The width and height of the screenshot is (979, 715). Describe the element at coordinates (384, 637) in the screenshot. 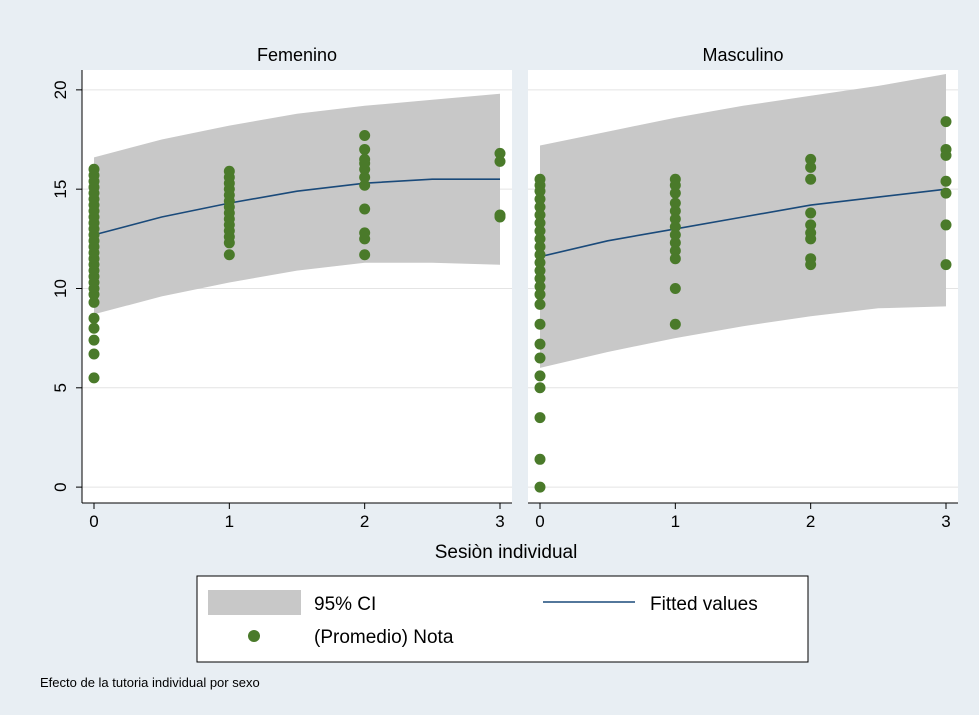

I see `legend-points-label: (Promedio) Nota` at that location.